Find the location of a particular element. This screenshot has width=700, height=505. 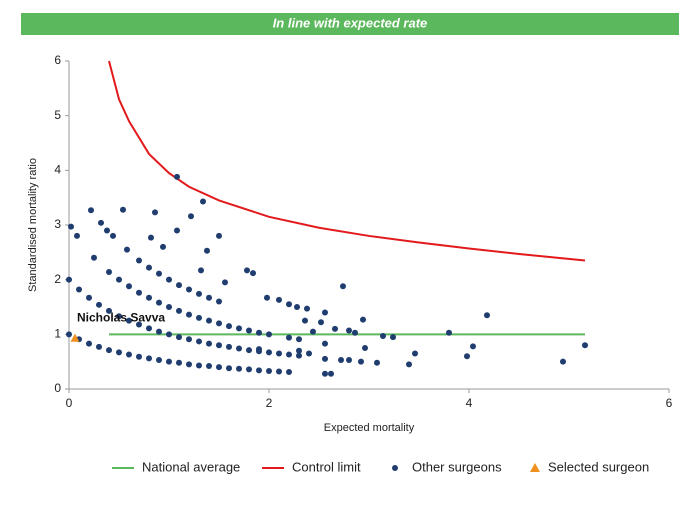

y-tick-label: 6 is located at coordinates (57, 60).